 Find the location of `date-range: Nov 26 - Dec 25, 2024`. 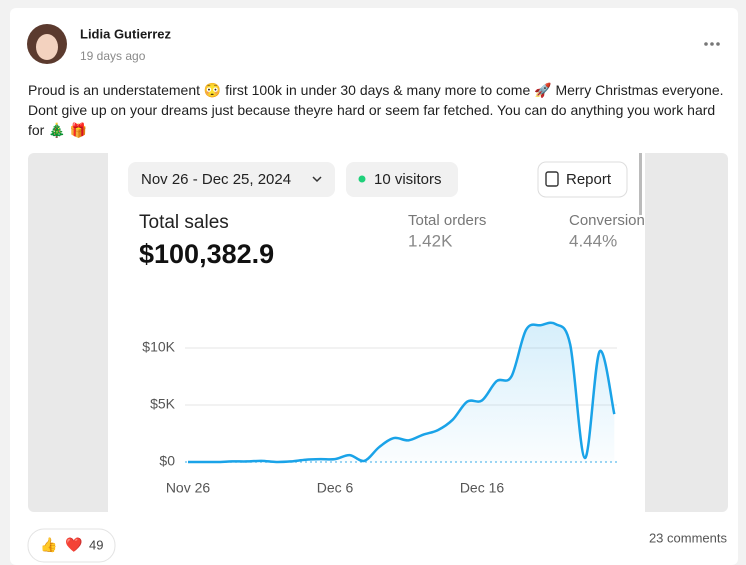

date-range: Nov 26 - Dec 25, 2024 is located at coordinates (216, 179).